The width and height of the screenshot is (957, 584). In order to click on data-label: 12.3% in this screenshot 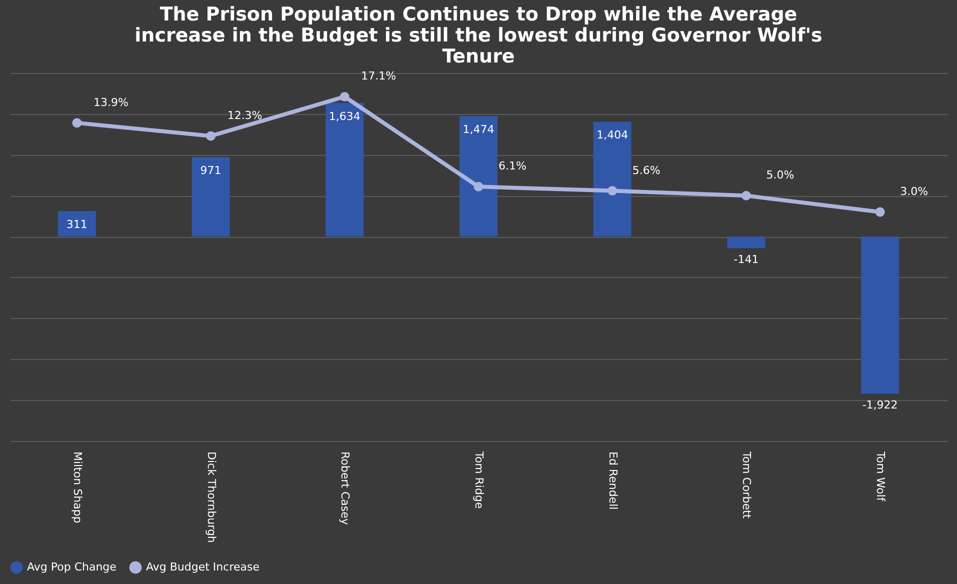, I will do `click(244, 115)`.